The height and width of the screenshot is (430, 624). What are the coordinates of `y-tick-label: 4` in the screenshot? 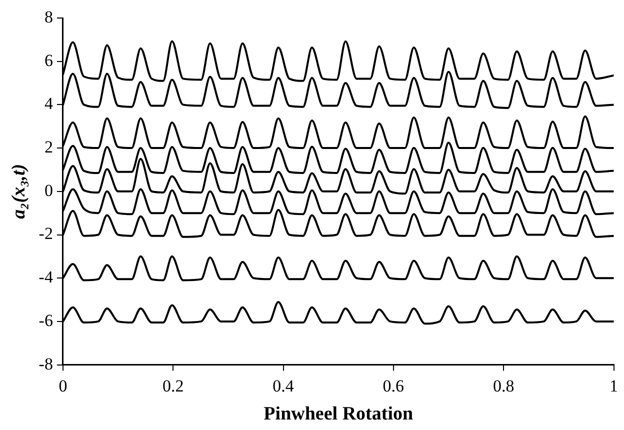 It's located at (49, 104).